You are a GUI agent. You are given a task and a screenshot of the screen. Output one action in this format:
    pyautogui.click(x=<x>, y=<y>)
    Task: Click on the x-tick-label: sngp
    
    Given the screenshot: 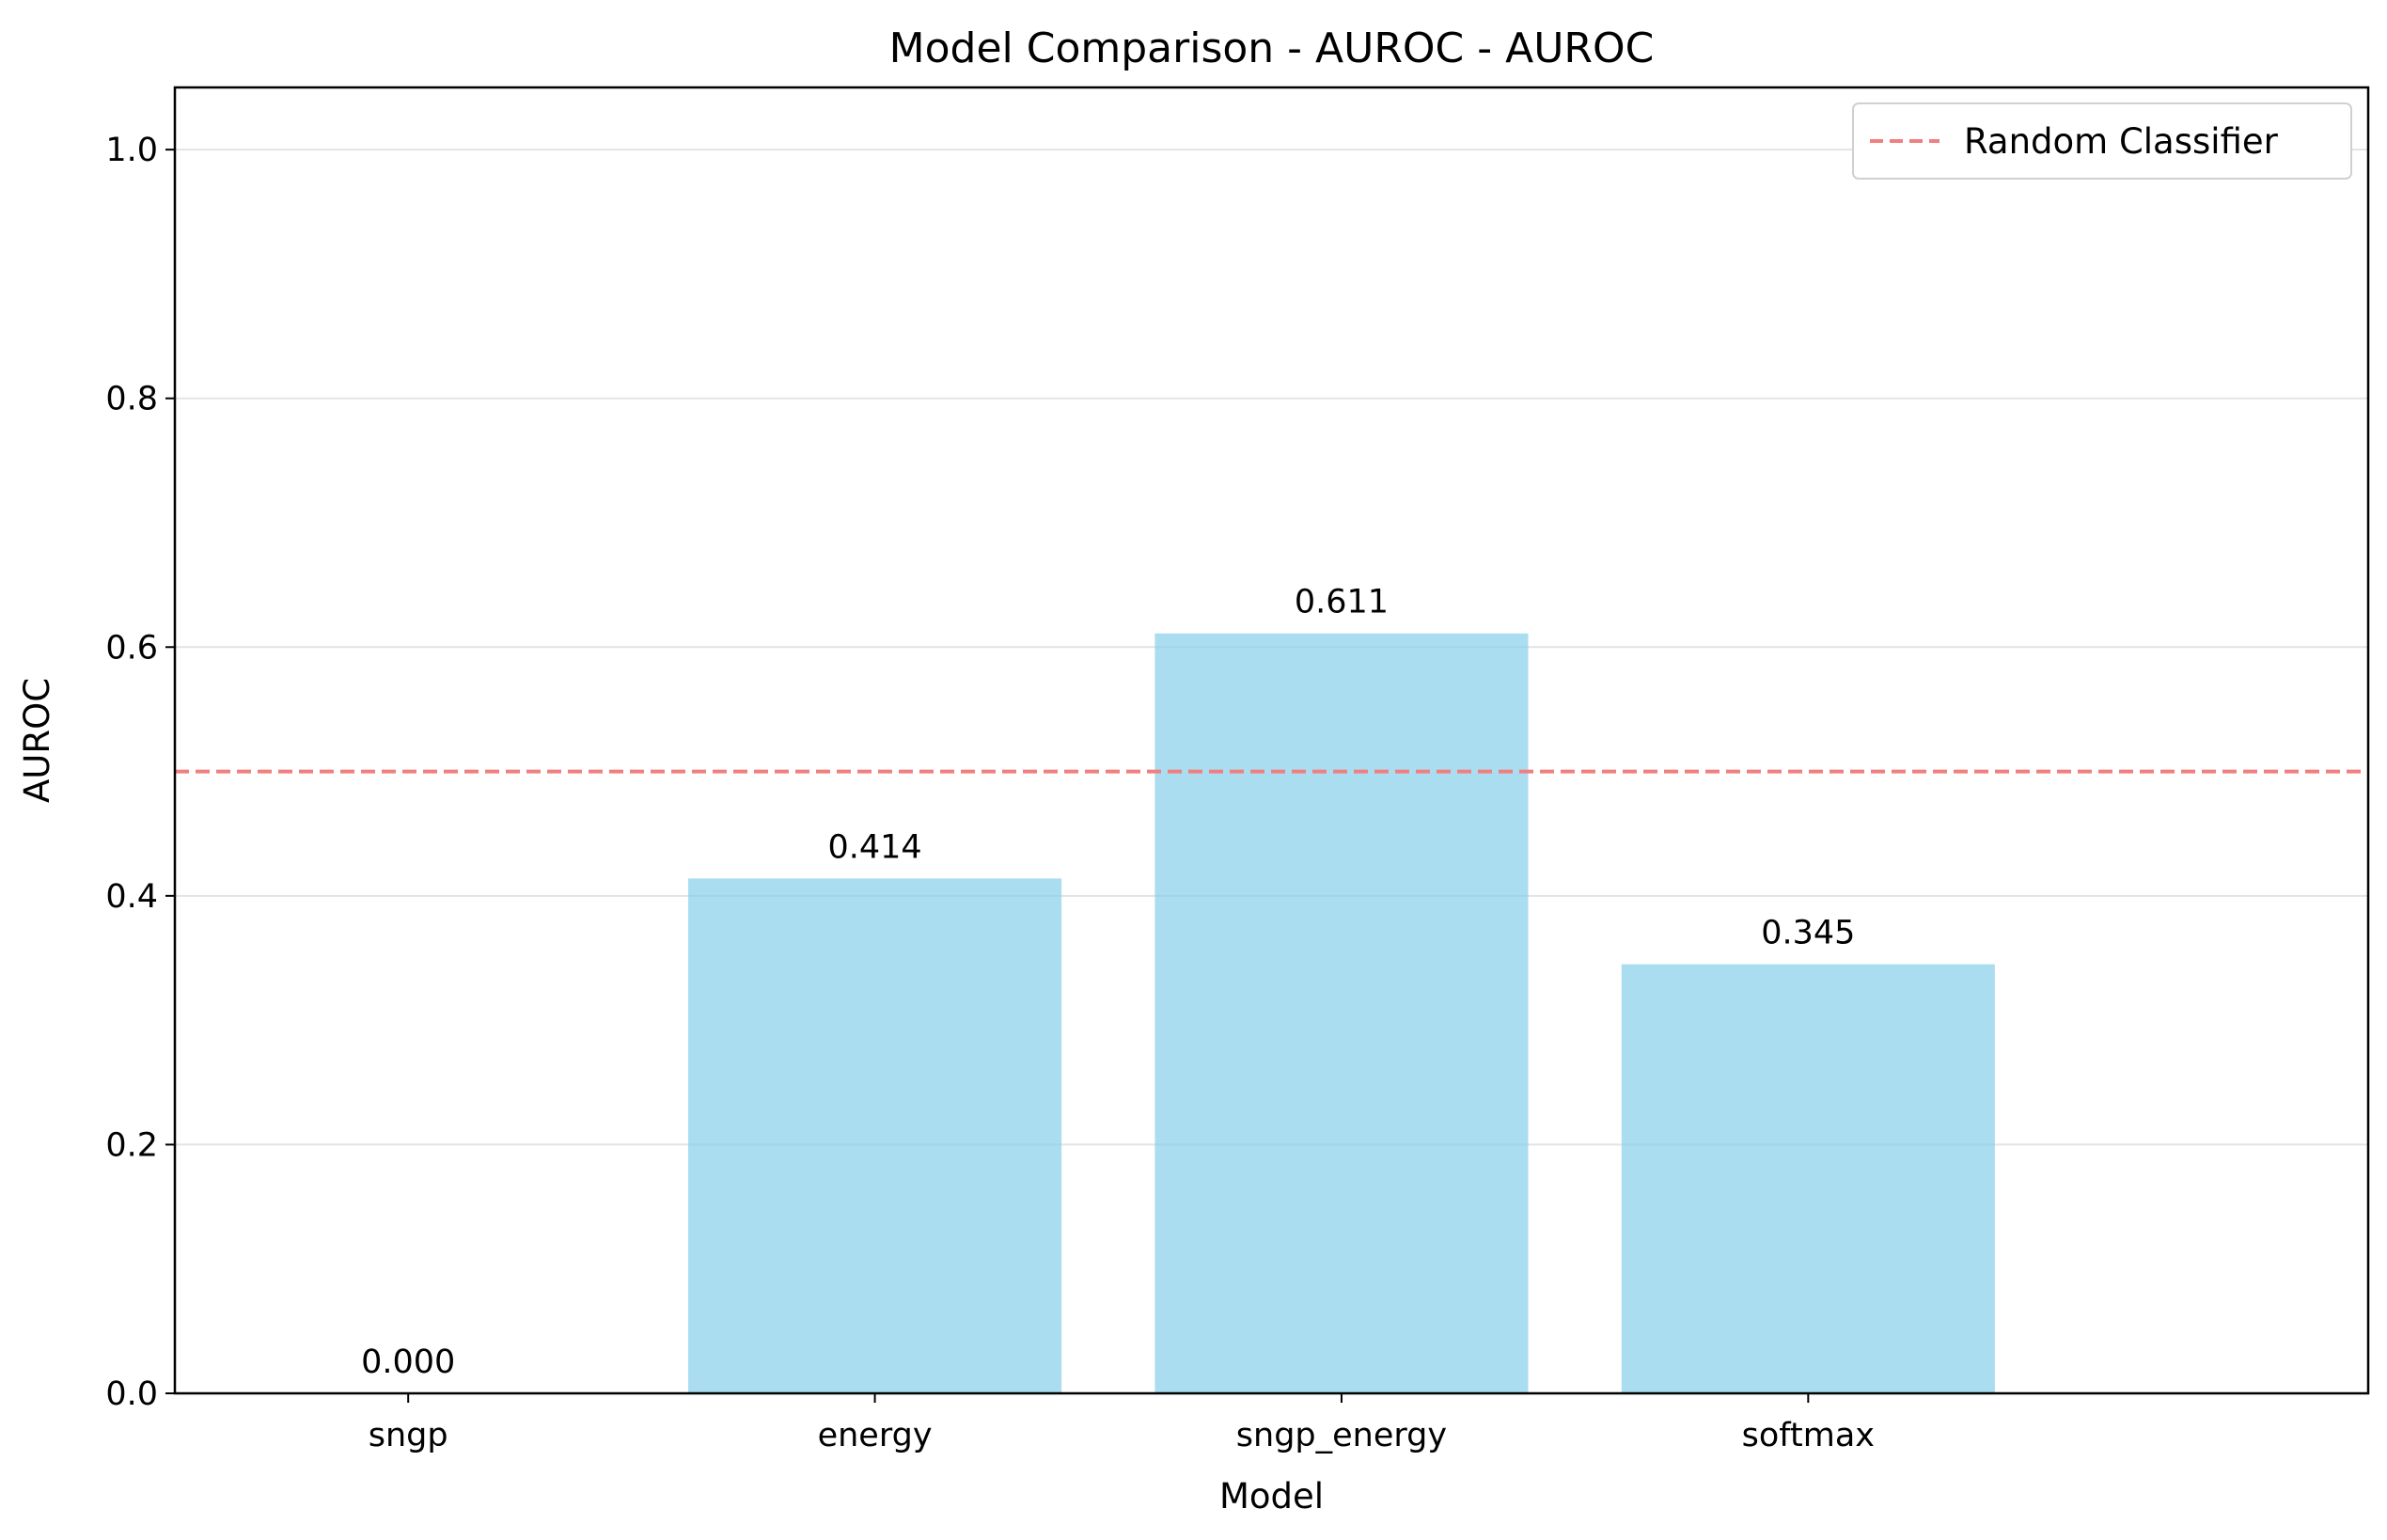 What is the action you would take?
    pyautogui.click(x=408, y=1436)
    